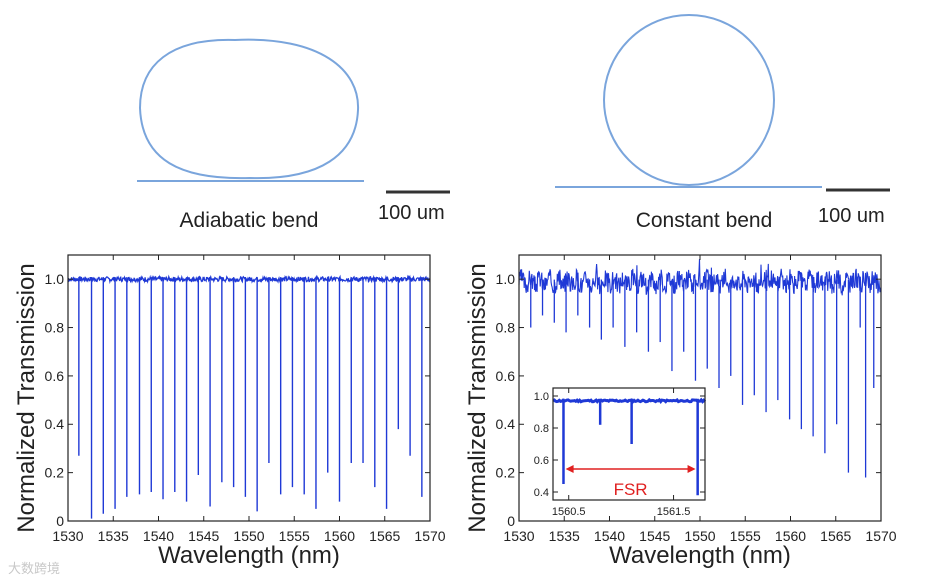  What do you see at coordinates (34, 569) in the screenshot?
I see `watermark: 大数跨境` at bounding box center [34, 569].